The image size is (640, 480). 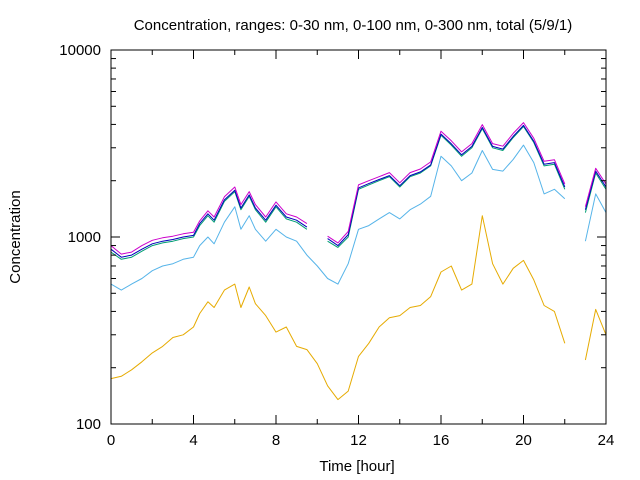 I want to click on x-tick-label: 4, so click(x=193, y=440).